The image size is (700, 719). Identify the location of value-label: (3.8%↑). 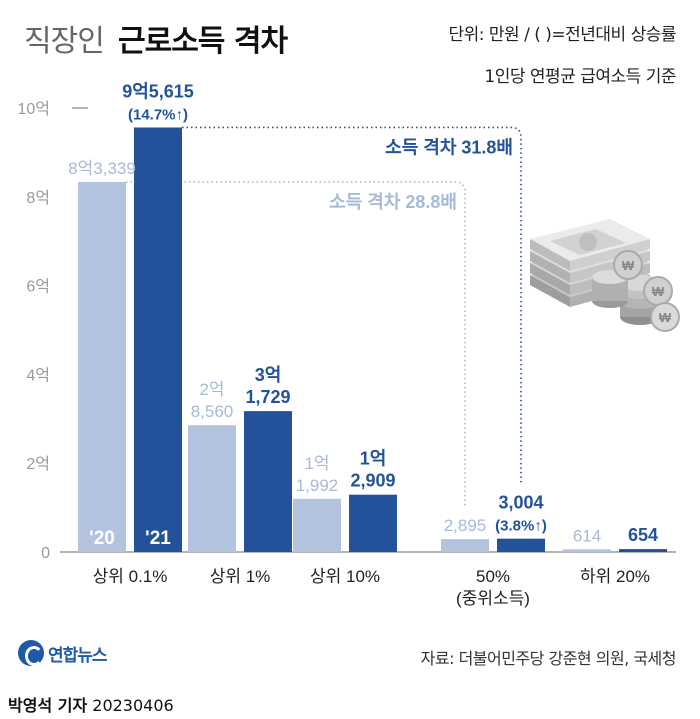
(521, 526).